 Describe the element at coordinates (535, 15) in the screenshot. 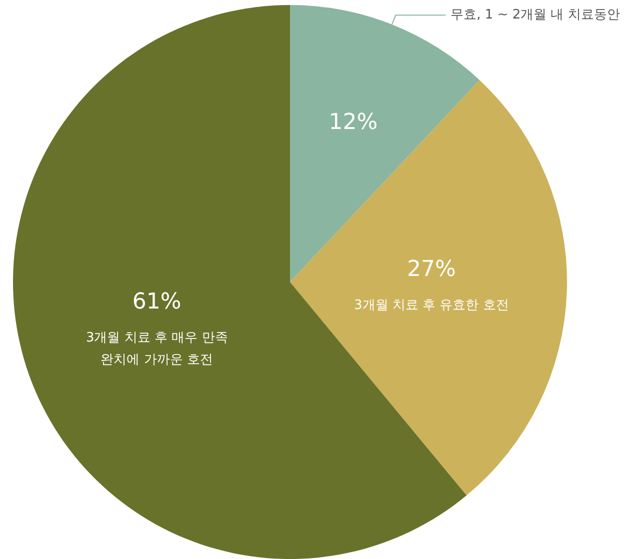

I see `slice-label: 무효, 1 ~ 2개월 내 치료동안` at that location.